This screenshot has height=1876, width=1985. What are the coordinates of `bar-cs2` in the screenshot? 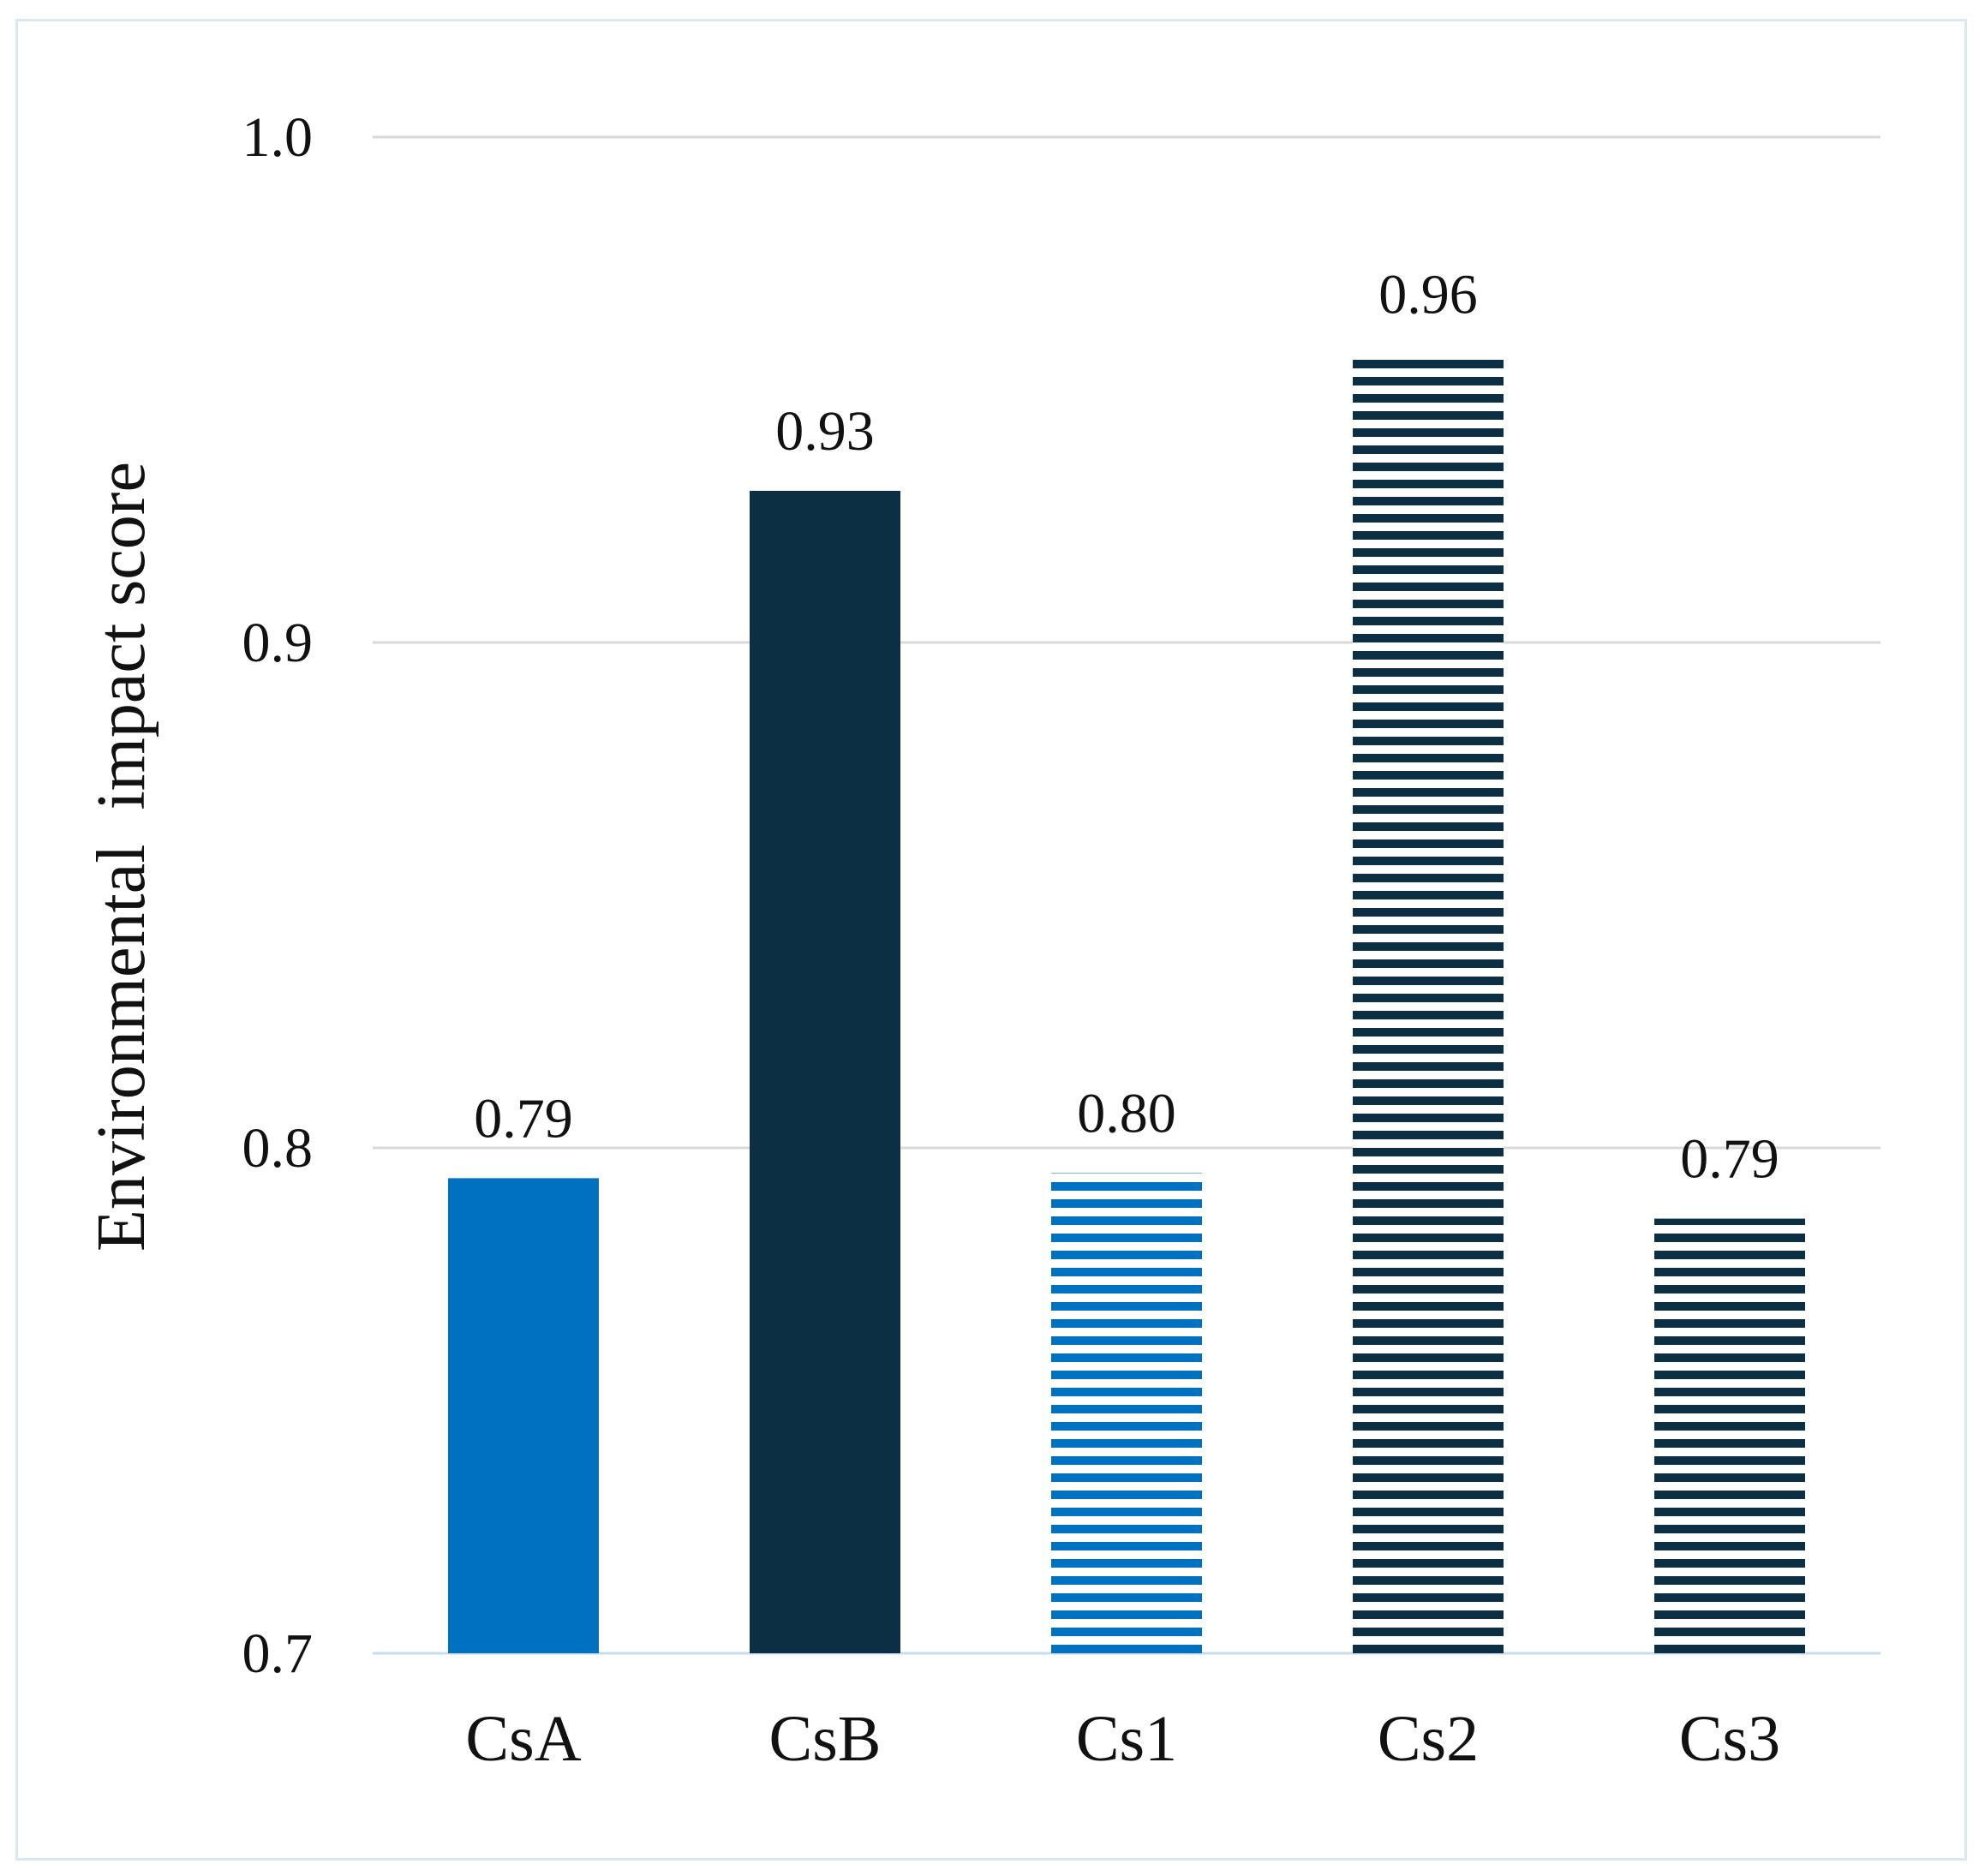 It's located at (1428, 1004).